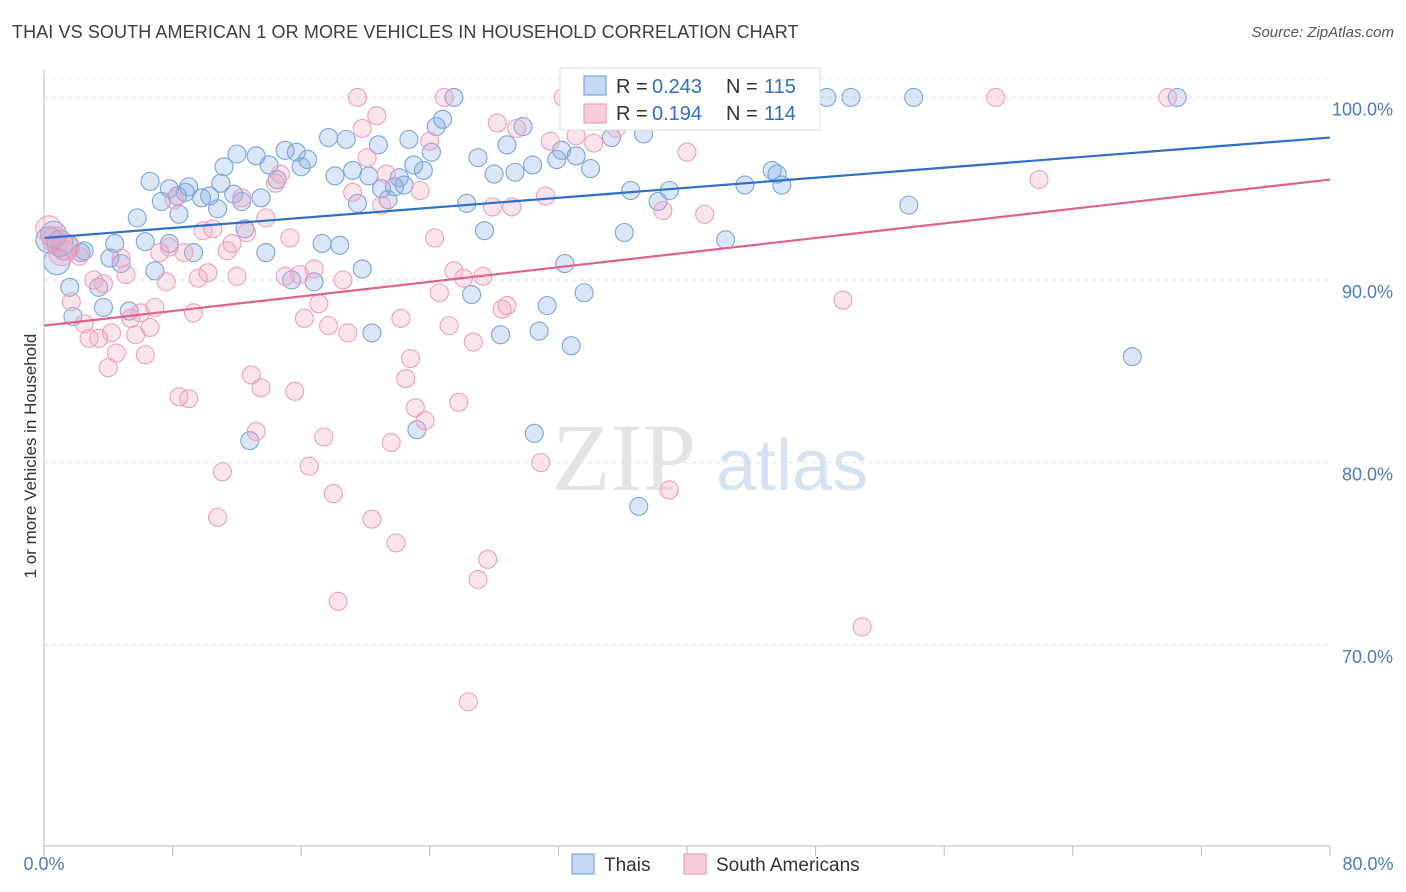 This screenshot has width=1406, height=892. I want to click on watermark-zip: ZIP, so click(624, 457).